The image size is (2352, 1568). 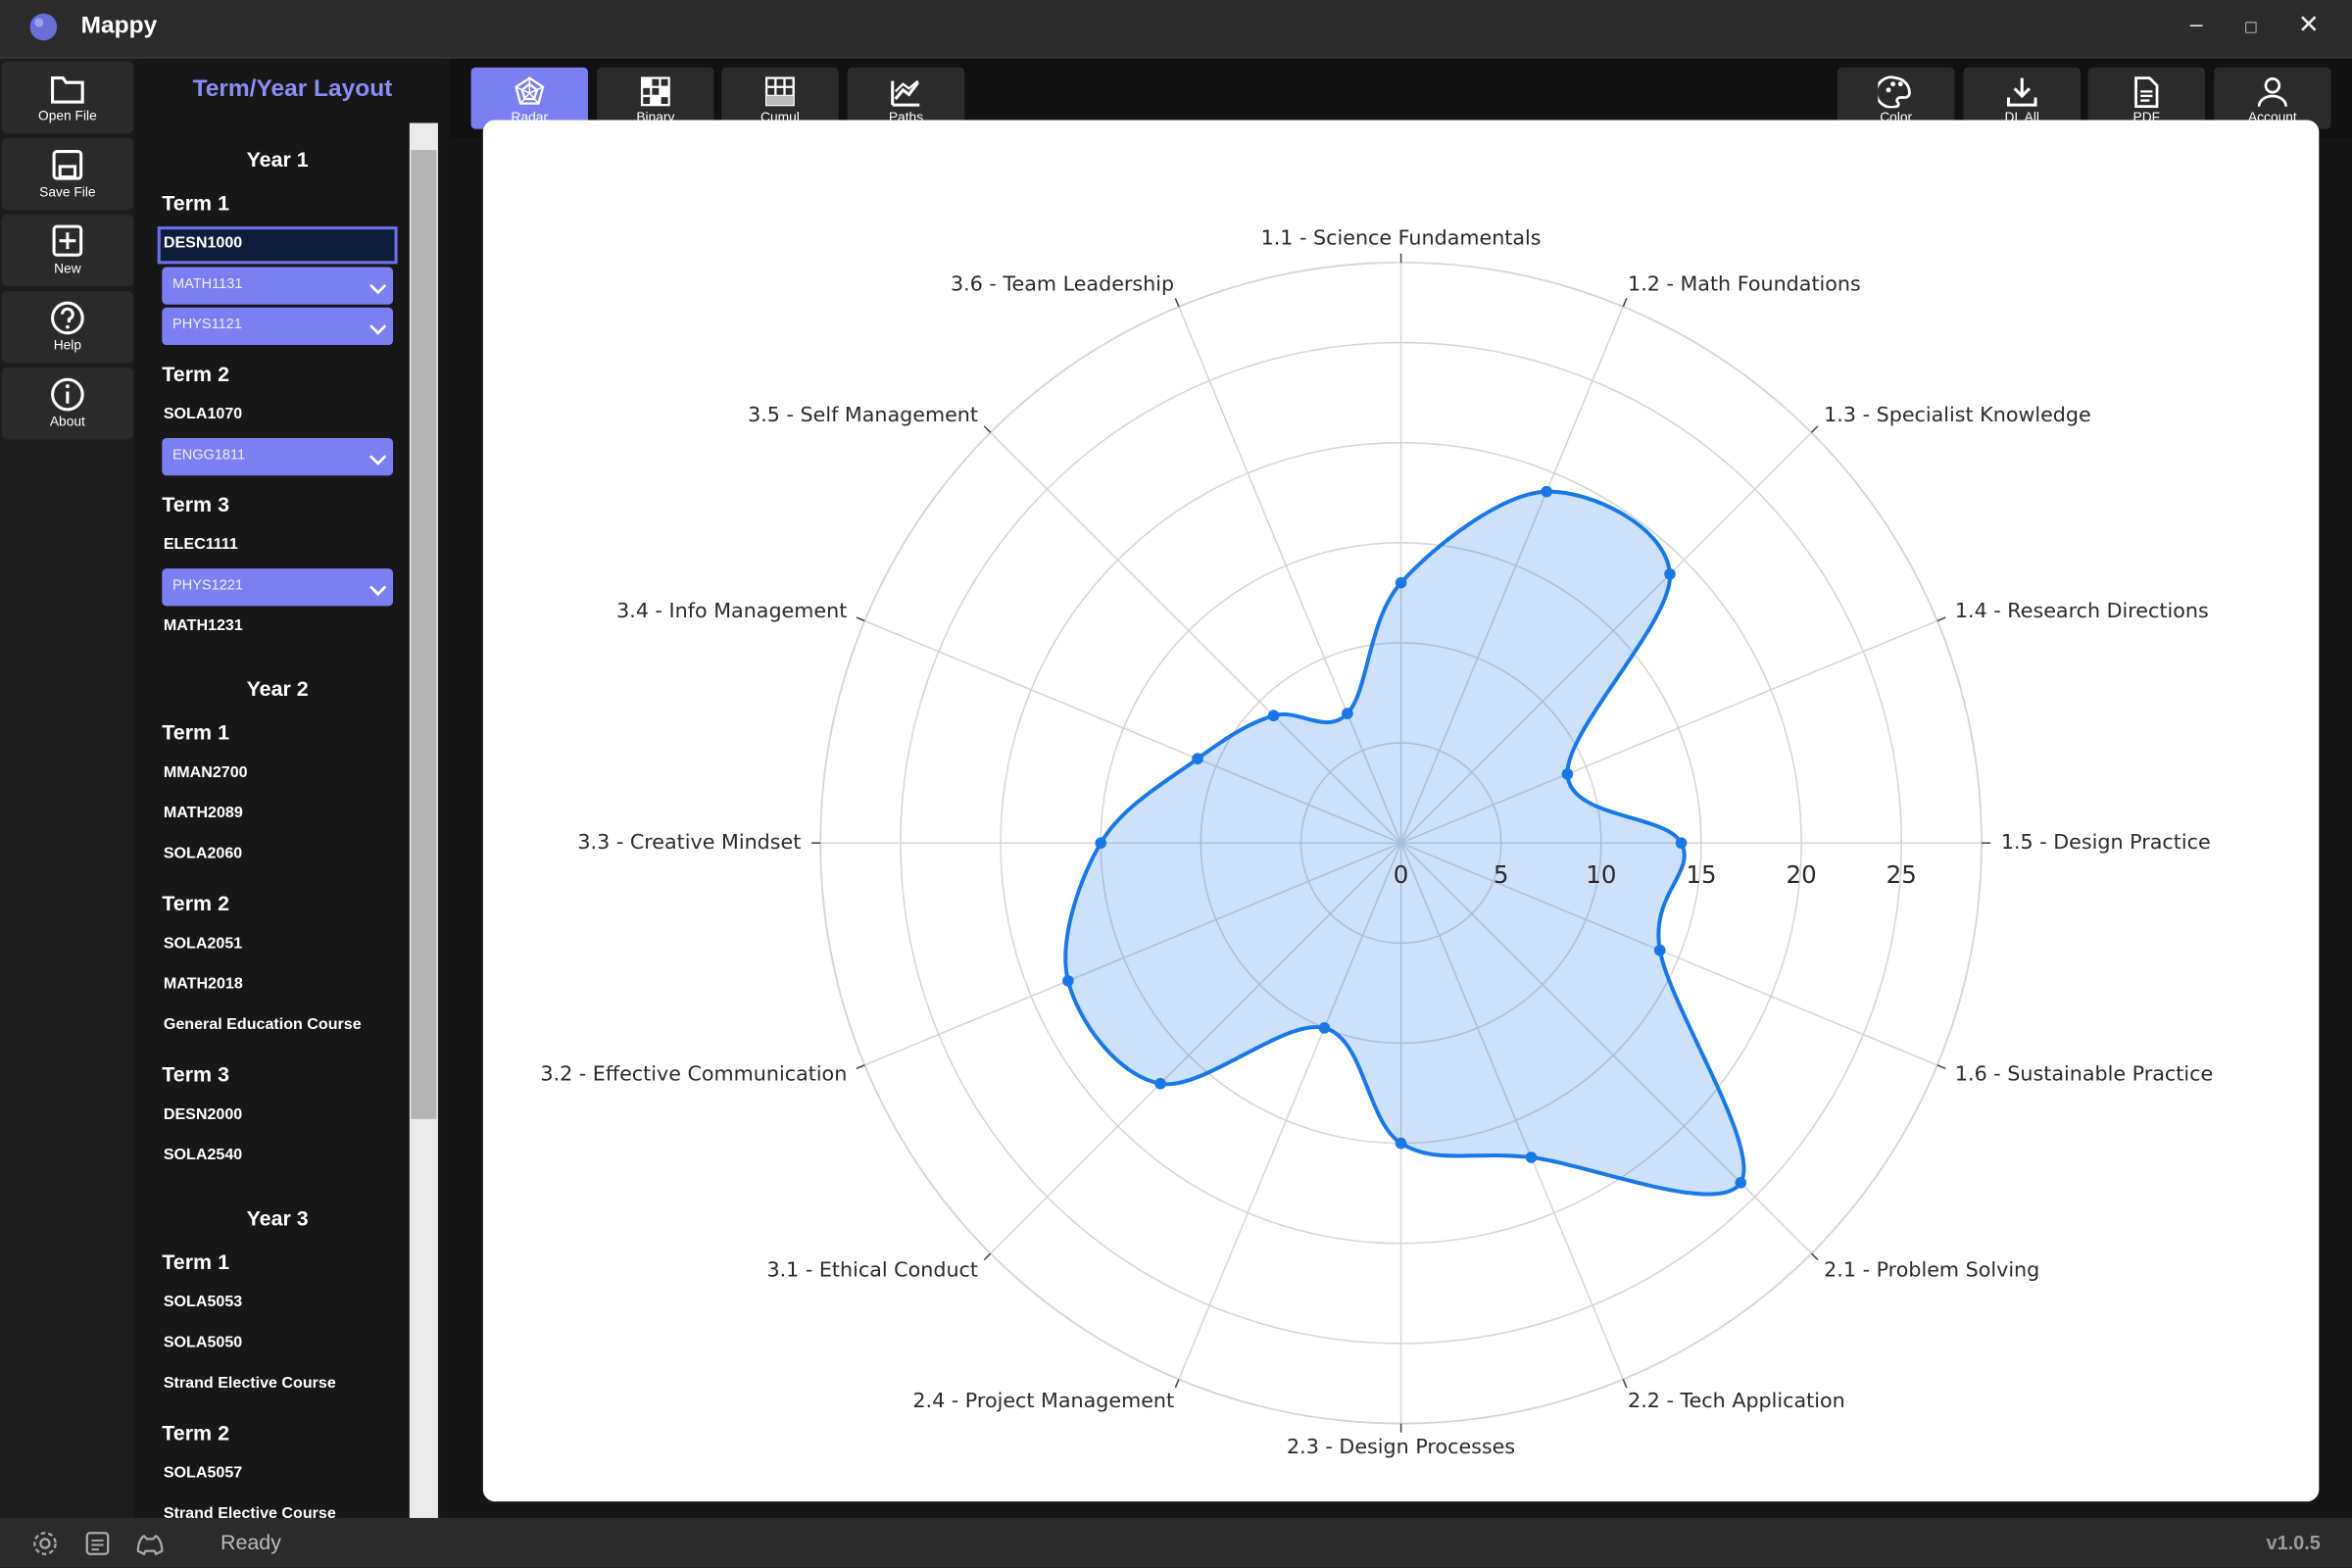 I want to click on button-label: Open File, so click(x=67, y=115).